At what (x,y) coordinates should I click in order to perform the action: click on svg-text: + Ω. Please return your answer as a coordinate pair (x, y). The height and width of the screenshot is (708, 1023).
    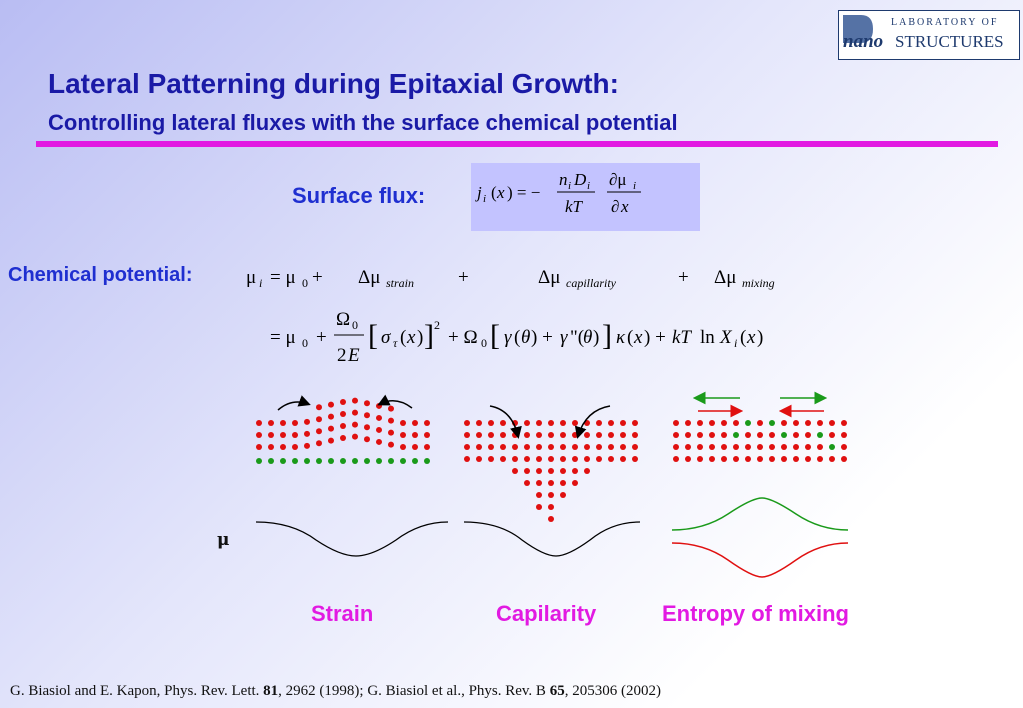
    Looking at the image, I should click on (463, 337).